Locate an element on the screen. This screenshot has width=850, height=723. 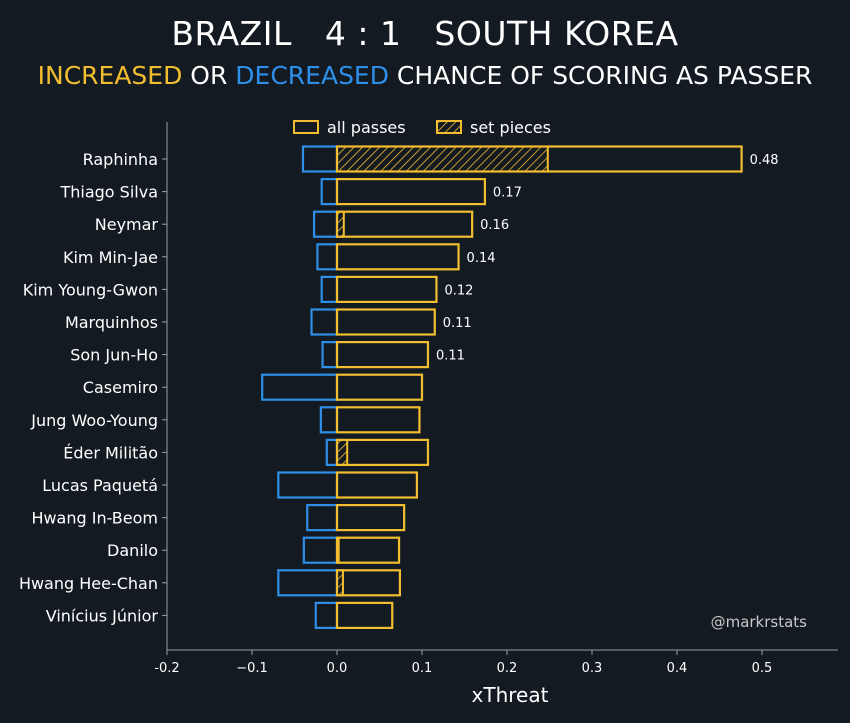
x-tick-label: 0.0 is located at coordinates (337, 668).